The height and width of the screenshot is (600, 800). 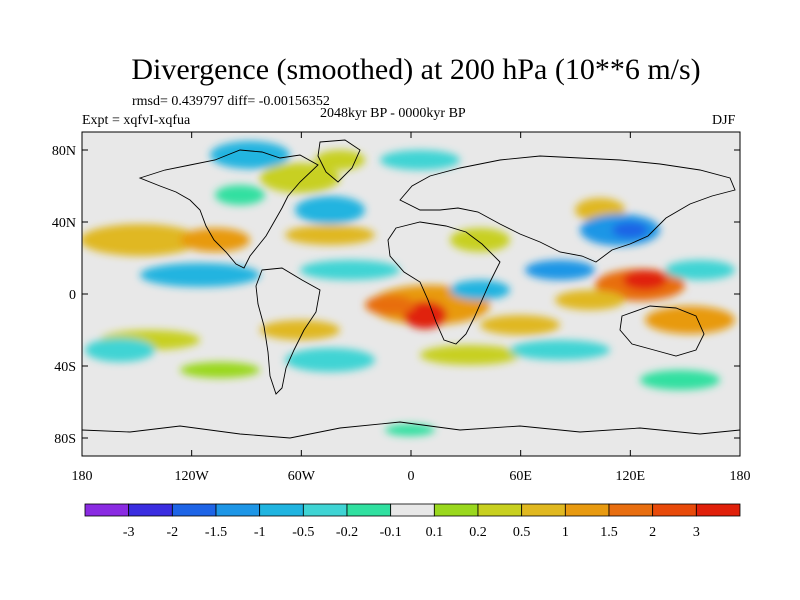 I want to click on lon-label: 120W, so click(x=192, y=476).